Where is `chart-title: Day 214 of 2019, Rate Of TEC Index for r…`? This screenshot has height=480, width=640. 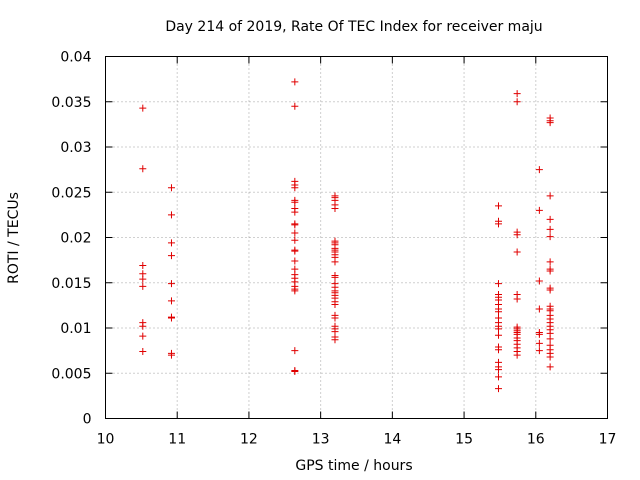 chart-title: Day 214 of 2019, Rate Of TEC Index for r… is located at coordinates (353, 27).